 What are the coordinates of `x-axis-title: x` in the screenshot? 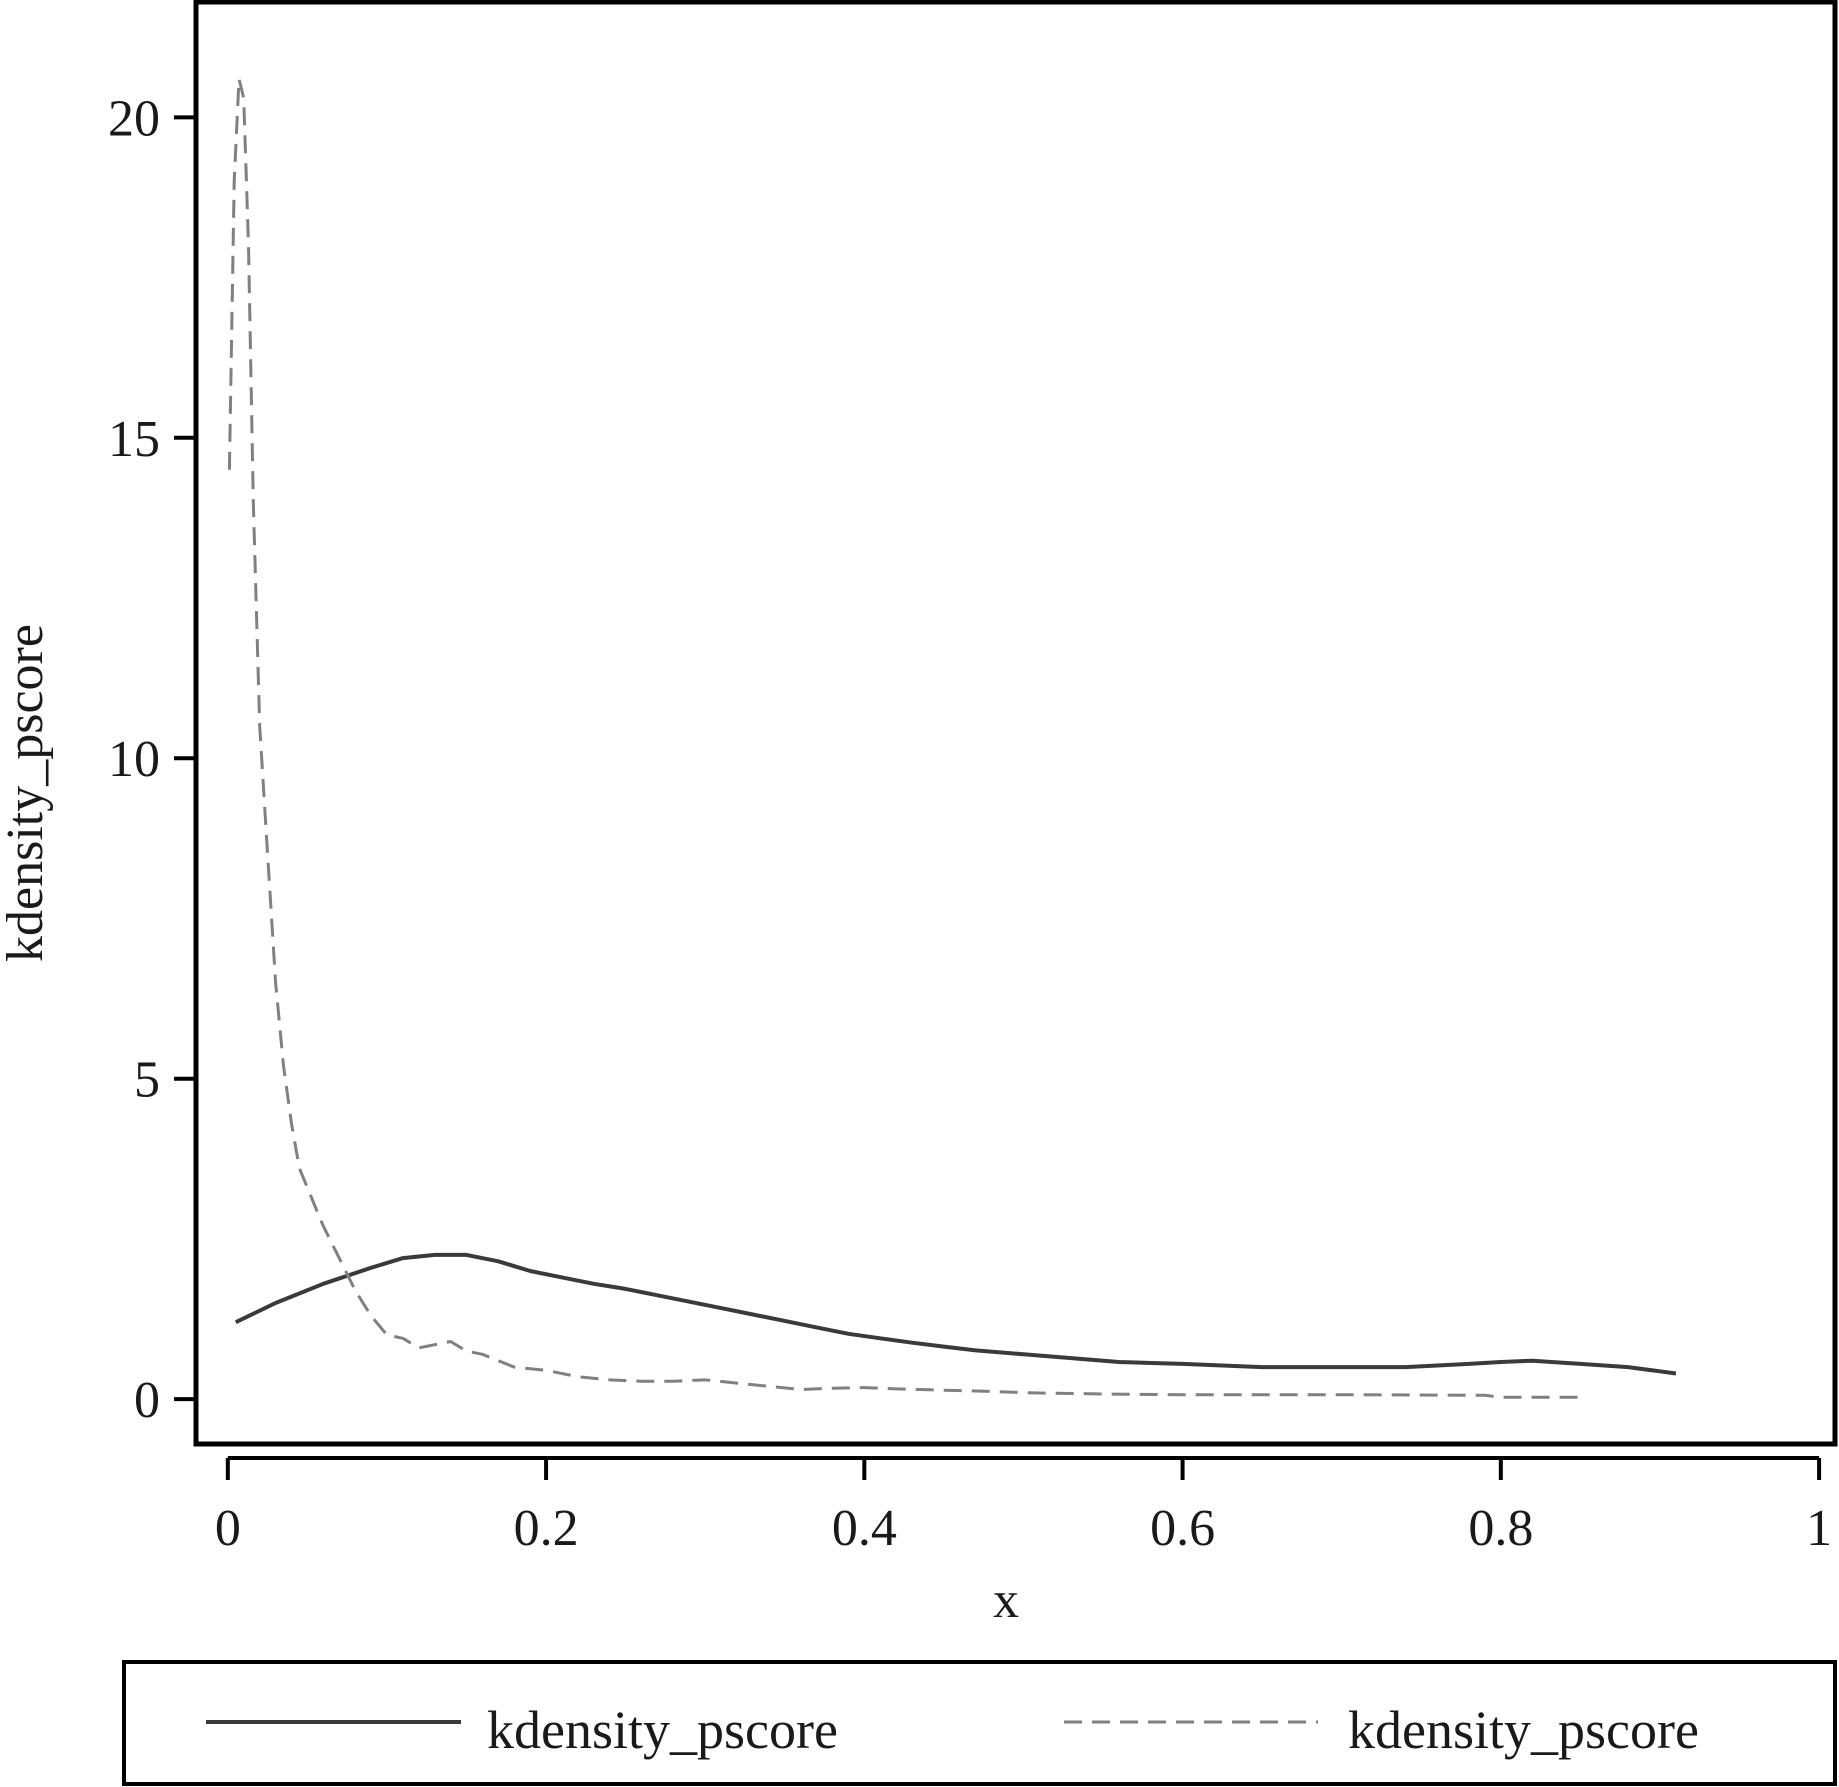 It's located at (1006, 1600).